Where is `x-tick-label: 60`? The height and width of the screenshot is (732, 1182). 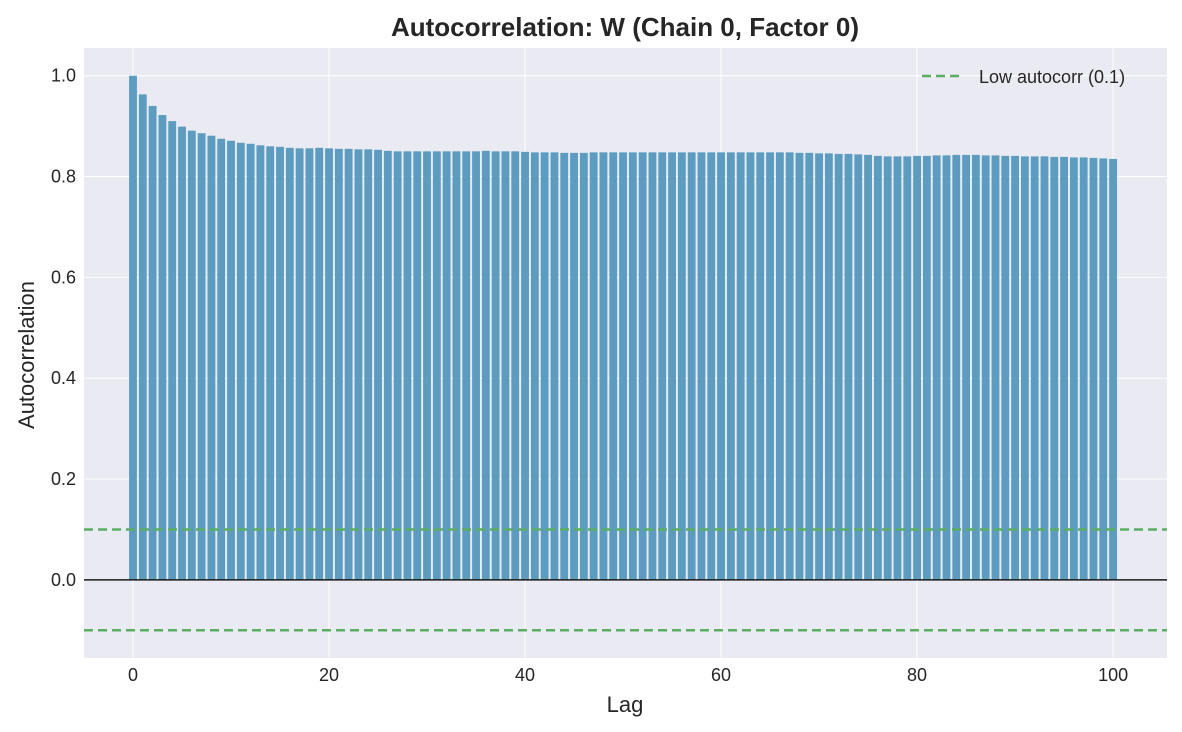 x-tick-label: 60 is located at coordinates (721, 675).